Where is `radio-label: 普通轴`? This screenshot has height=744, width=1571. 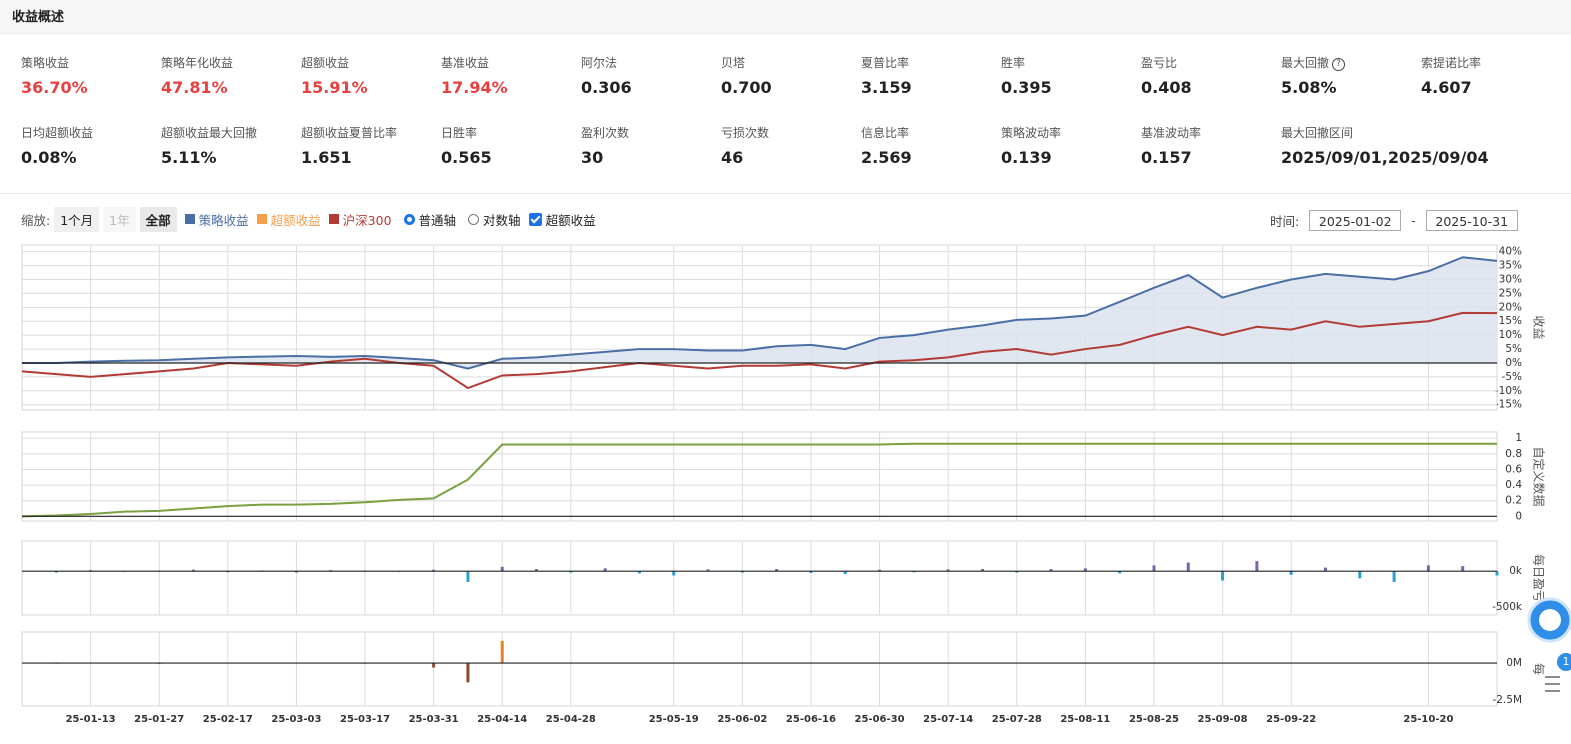
radio-label: 普通轴 is located at coordinates (437, 220).